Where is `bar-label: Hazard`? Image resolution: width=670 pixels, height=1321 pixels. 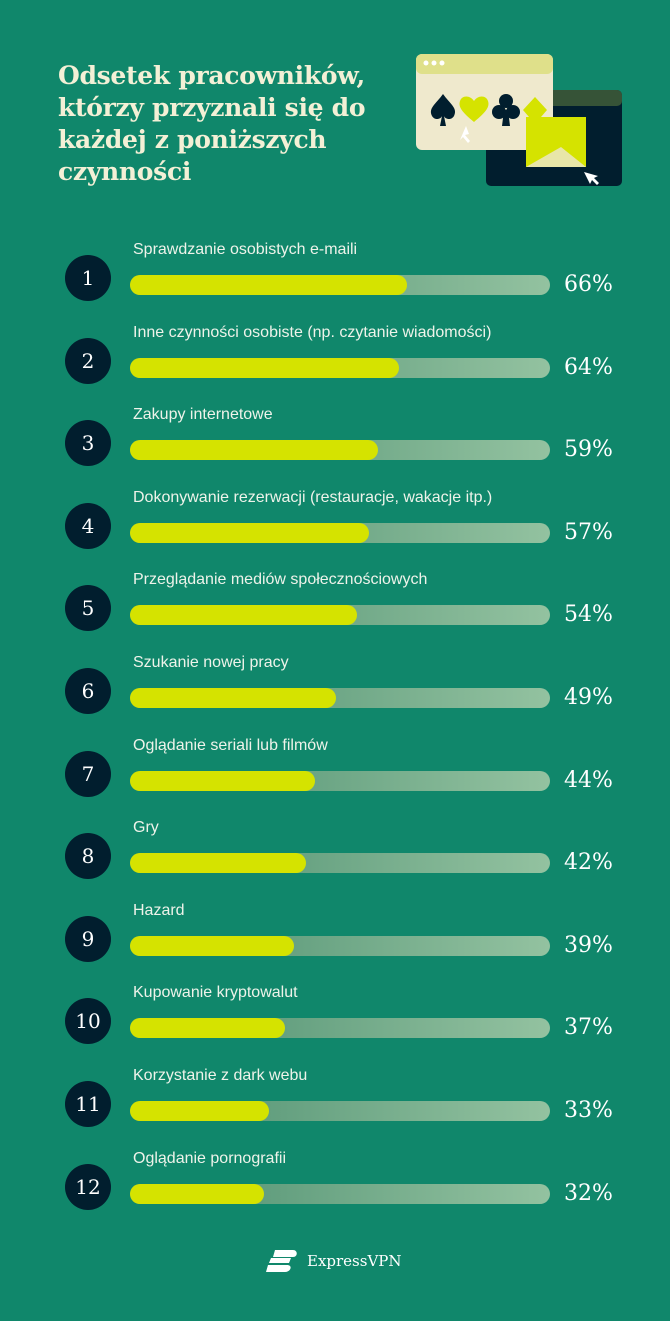
bar-label: Hazard is located at coordinates (159, 910).